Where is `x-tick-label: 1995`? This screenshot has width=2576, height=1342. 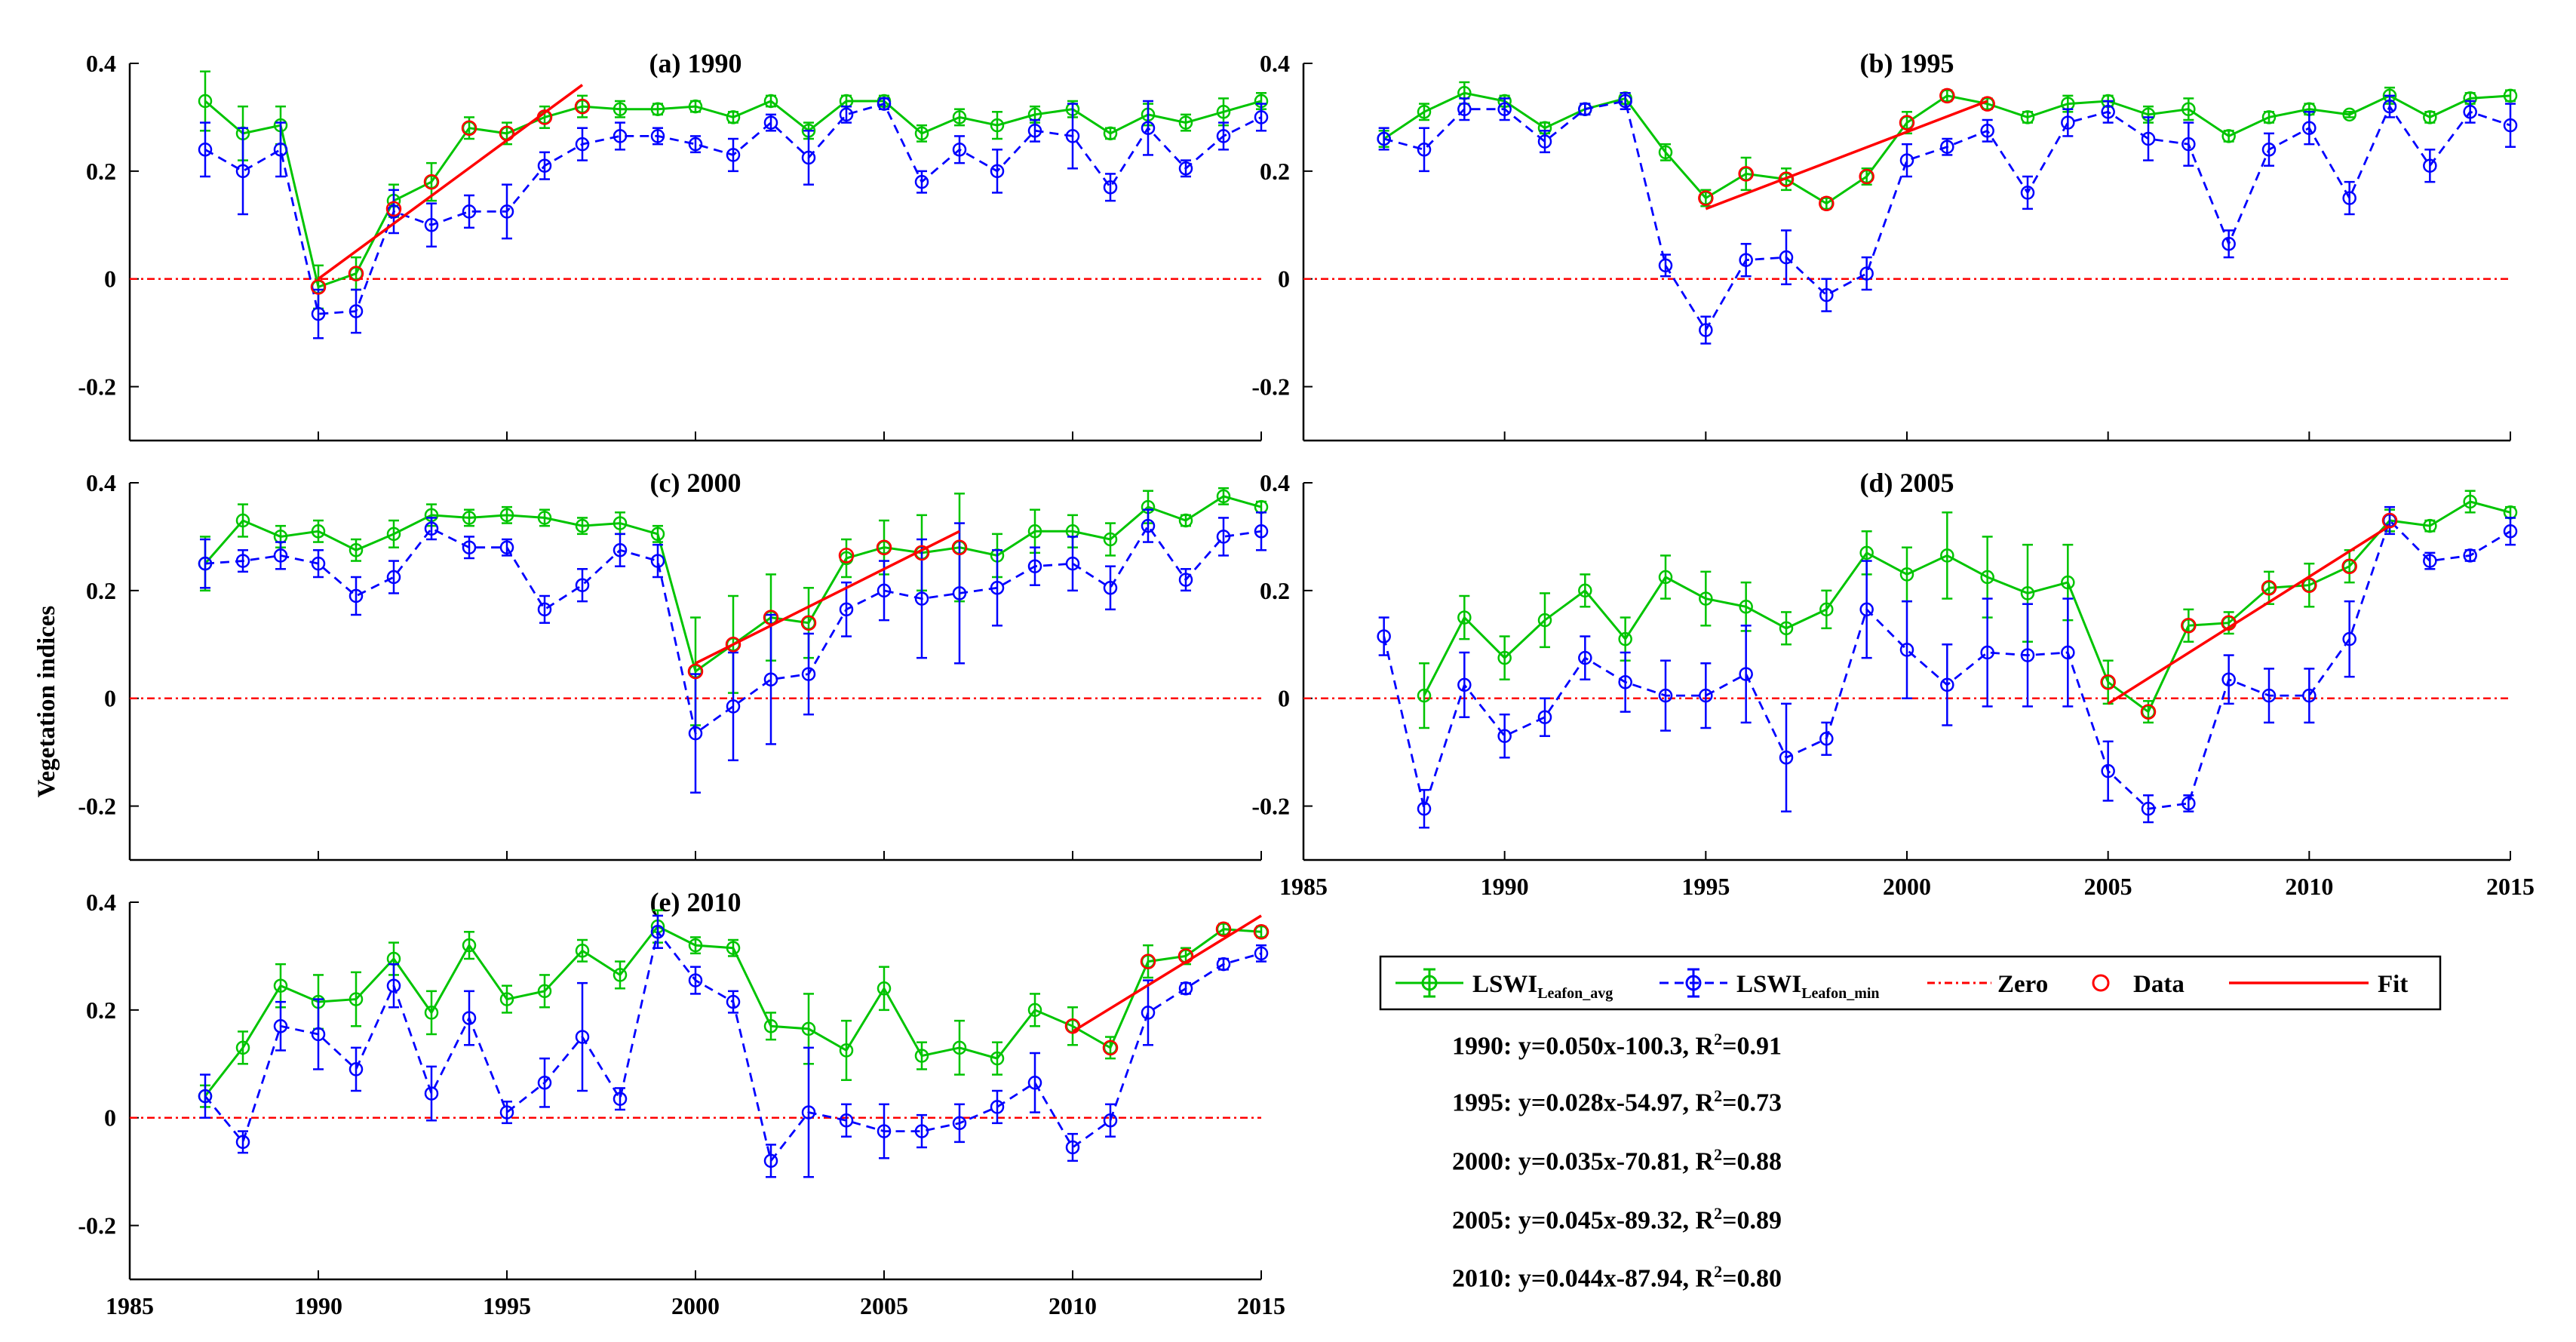 x-tick-label: 1995 is located at coordinates (507, 1305).